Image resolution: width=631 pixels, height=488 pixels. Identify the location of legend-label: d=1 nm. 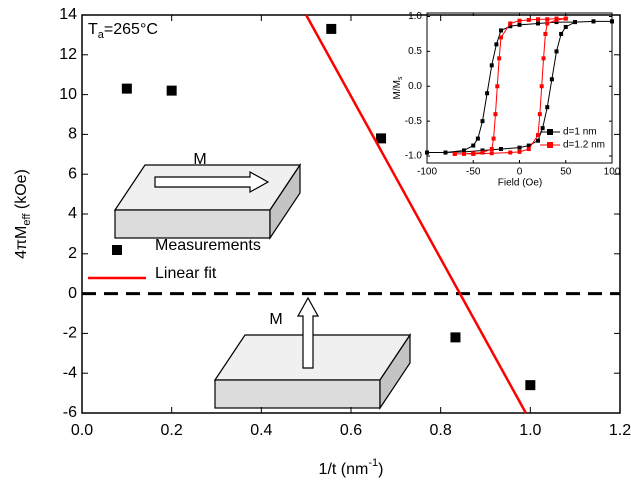
(580, 132).